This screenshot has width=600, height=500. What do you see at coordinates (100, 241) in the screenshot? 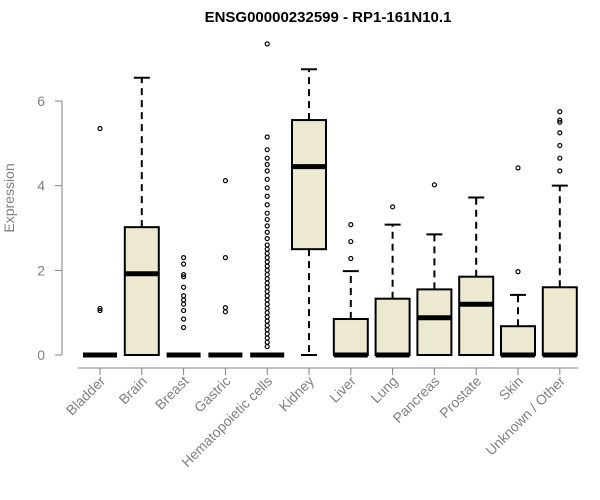
I see `box-bladder` at bounding box center [100, 241].